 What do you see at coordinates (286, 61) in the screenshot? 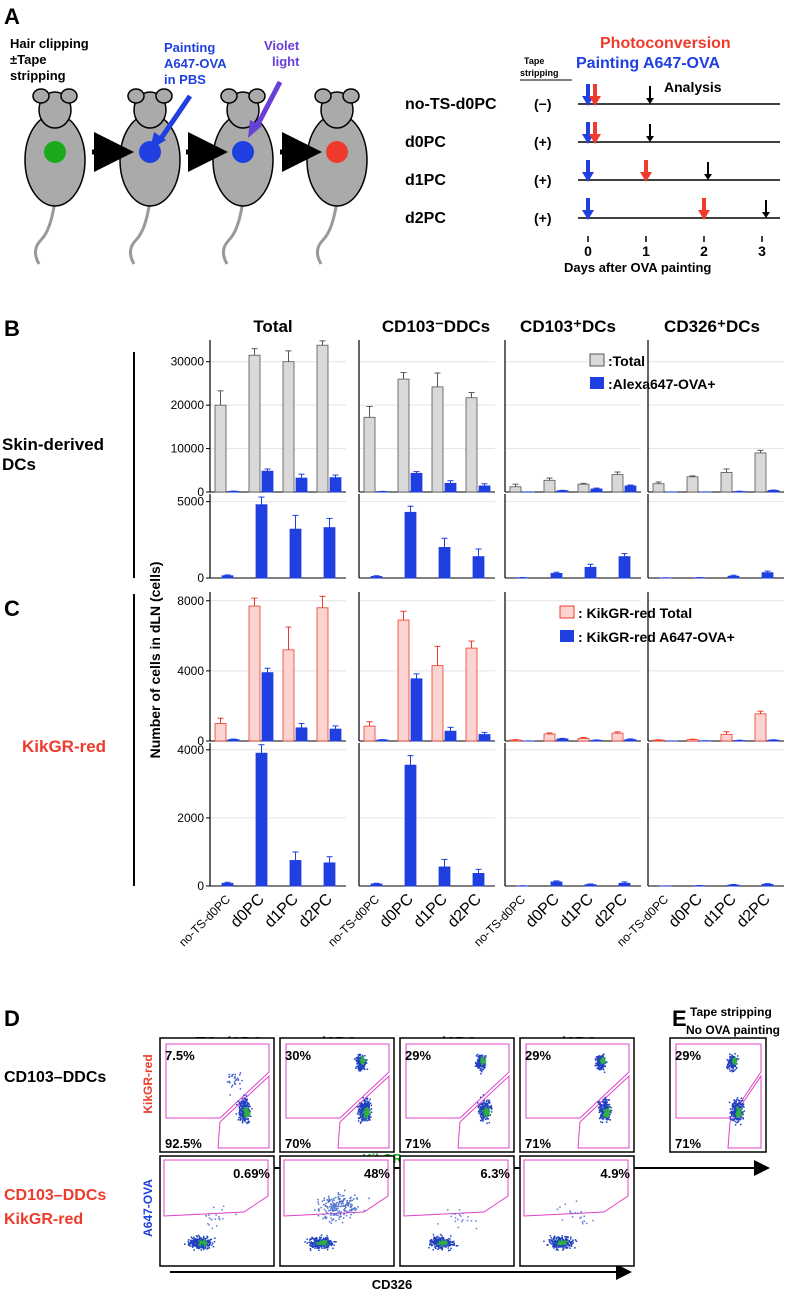
I see `svg-text: light` at bounding box center [286, 61].